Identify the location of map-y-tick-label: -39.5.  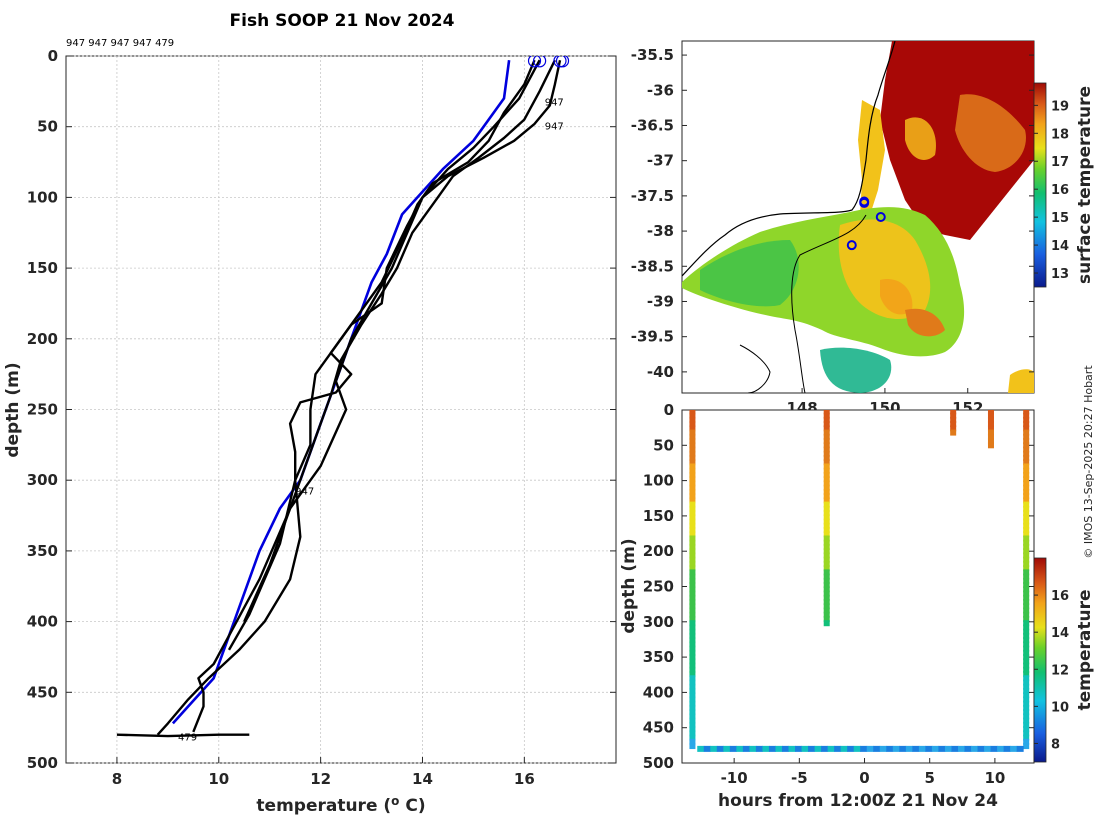
(652, 337).